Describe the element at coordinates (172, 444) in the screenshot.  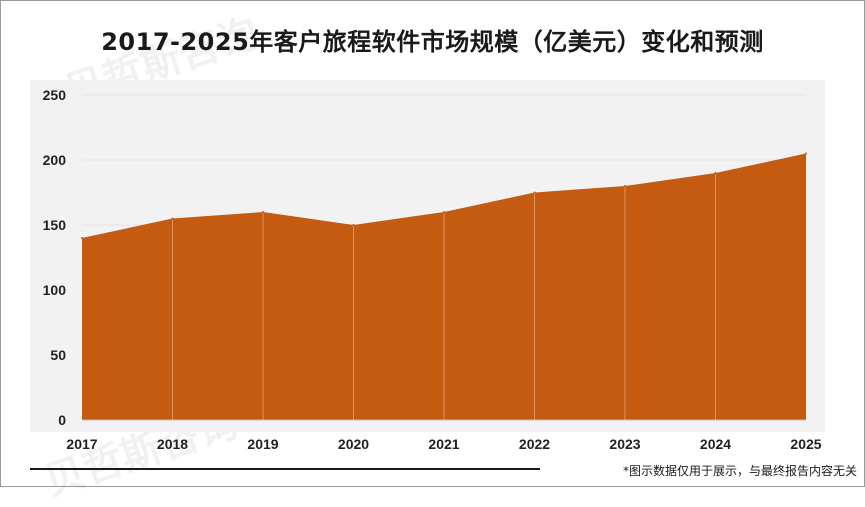
I see `x-tick-label-2018: 2018` at that location.